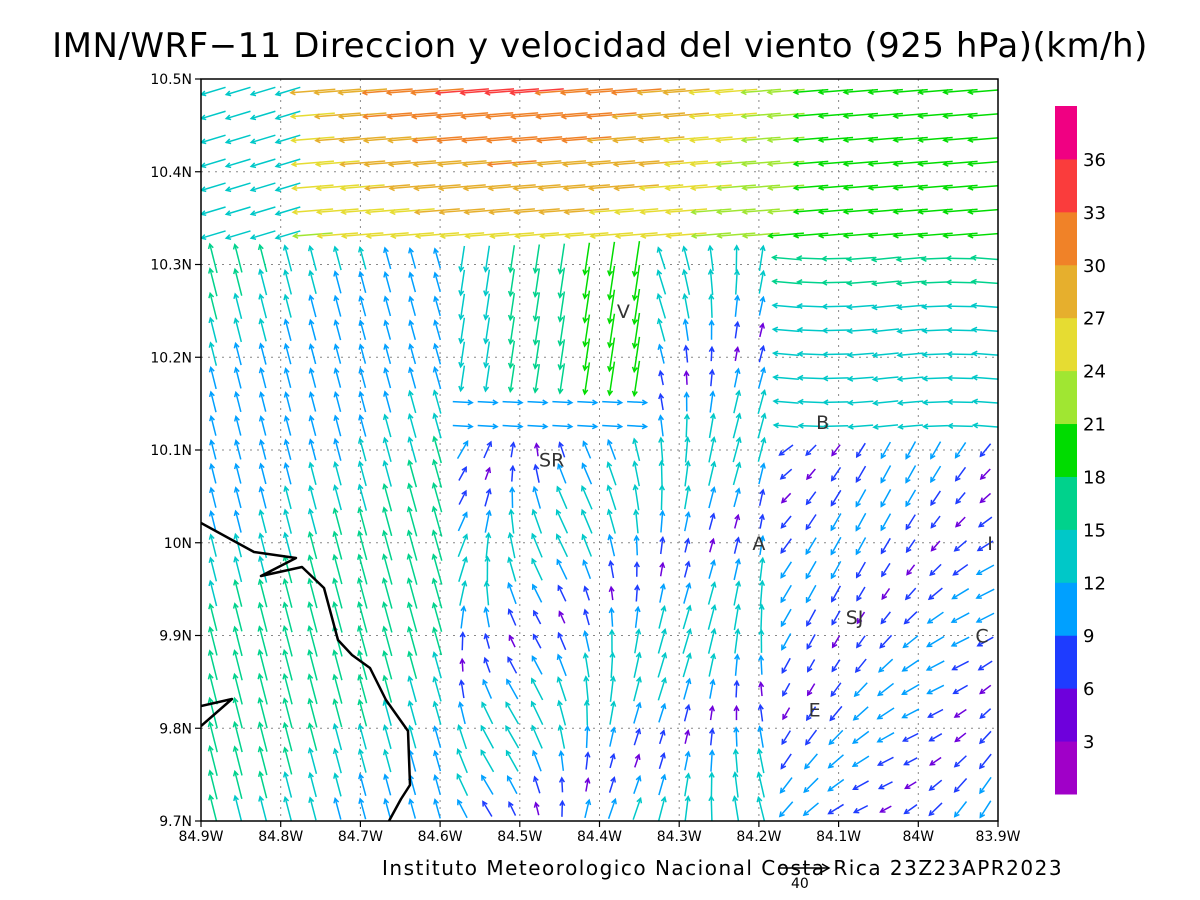  What do you see at coordinates (1094, 425) in the screenshot?
I see `colorbar-label: 21` at bounding box center [1094, 425].